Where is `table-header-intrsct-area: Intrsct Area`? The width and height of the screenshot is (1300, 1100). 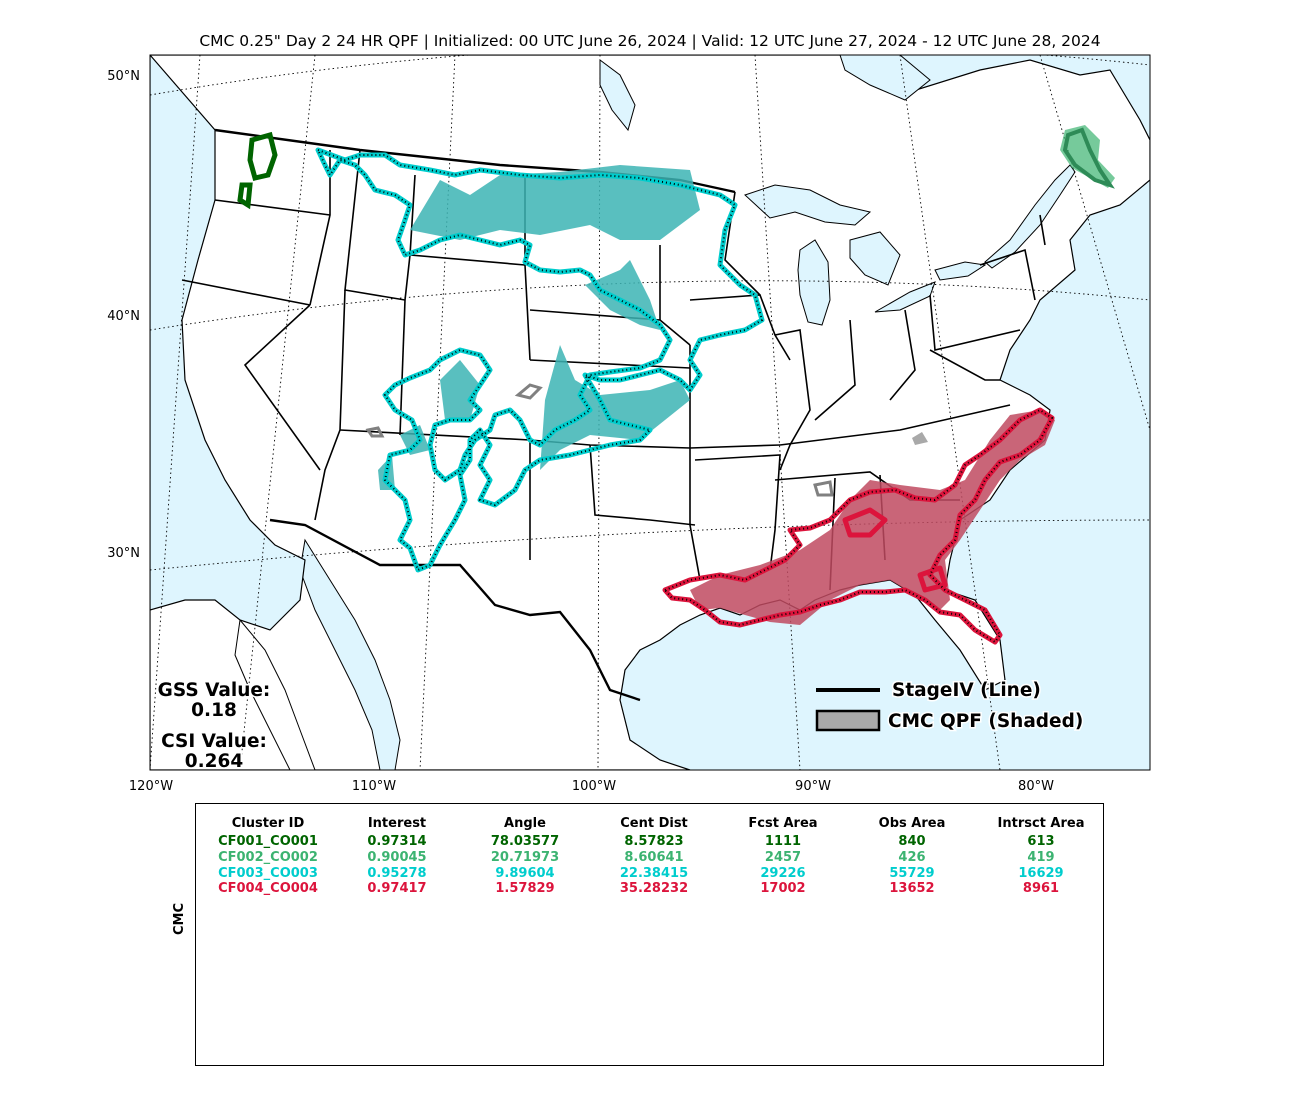
table-header-intrsct-area: Intrsct Area is located at coordinates (1041, 823).